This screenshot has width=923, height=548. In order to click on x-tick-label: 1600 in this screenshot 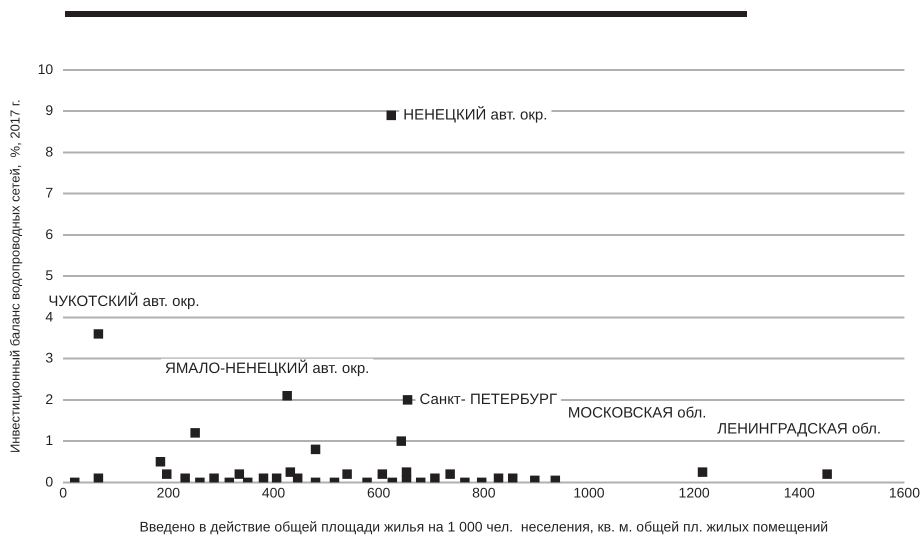, I will do `click(904, 492)`.